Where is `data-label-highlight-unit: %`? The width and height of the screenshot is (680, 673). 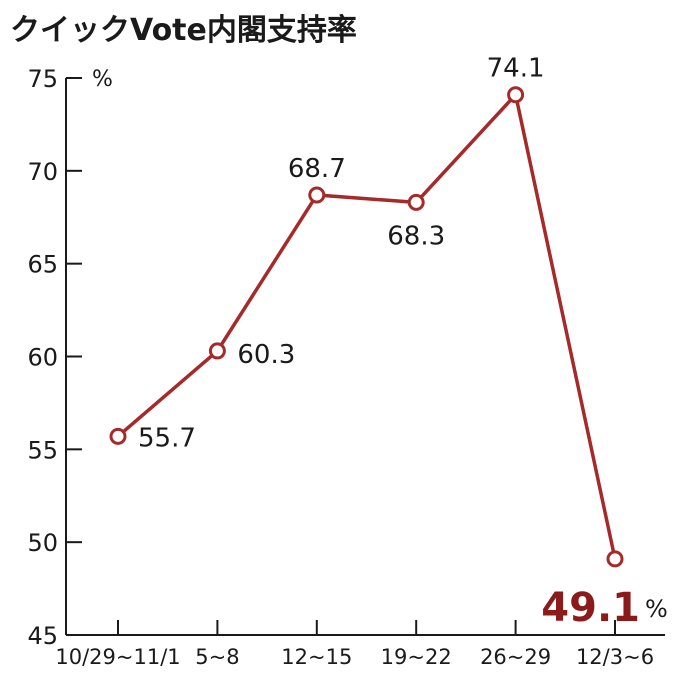 data-label-highlight-unit: % is located at coordinates (656, 609).